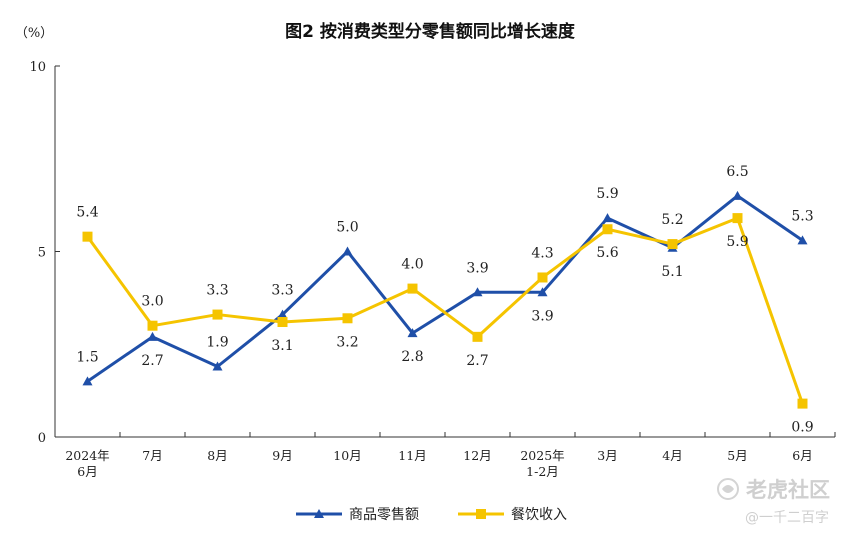 This screenshot has height=539, width=851. Describe the element at coordinates (802, 216) in the screenshot. I see `data-label-retail: 5.3` at that location.